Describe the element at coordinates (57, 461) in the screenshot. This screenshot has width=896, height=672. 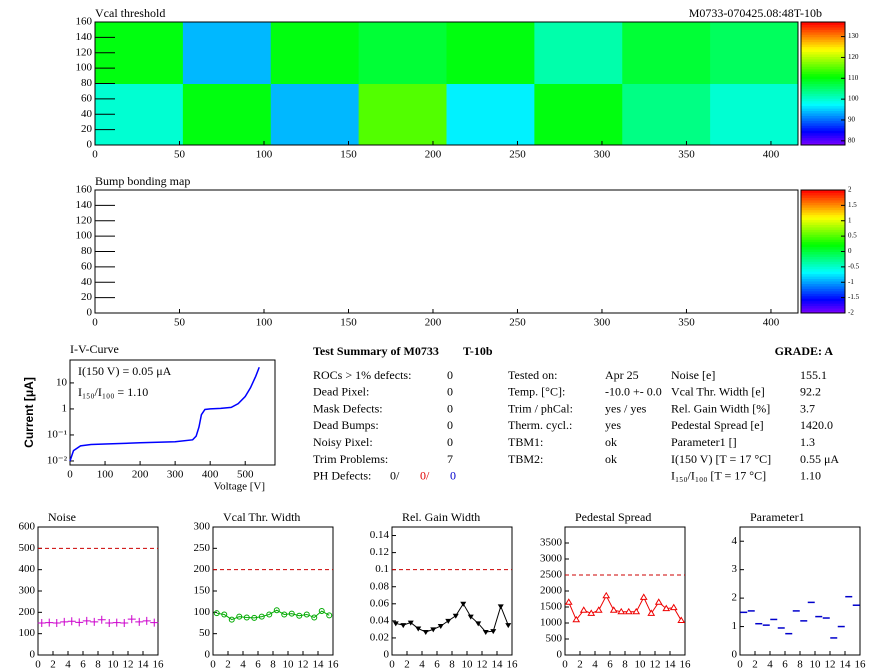
I see `y-tick-label: 10⁻²` at that location.